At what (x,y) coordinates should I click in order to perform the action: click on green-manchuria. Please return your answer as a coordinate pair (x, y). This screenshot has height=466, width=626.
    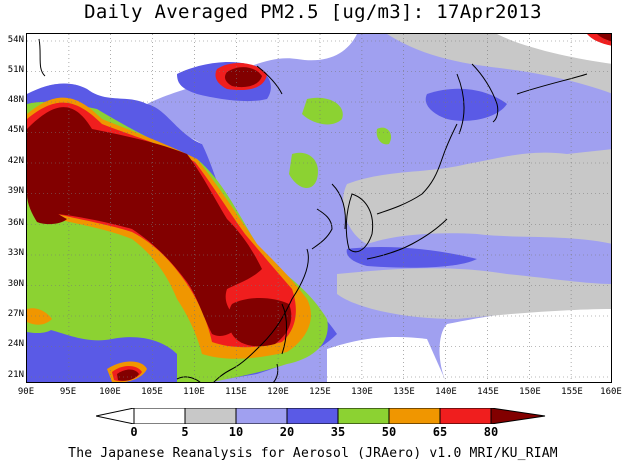
    Looking at the image, I should click on (322, 111).